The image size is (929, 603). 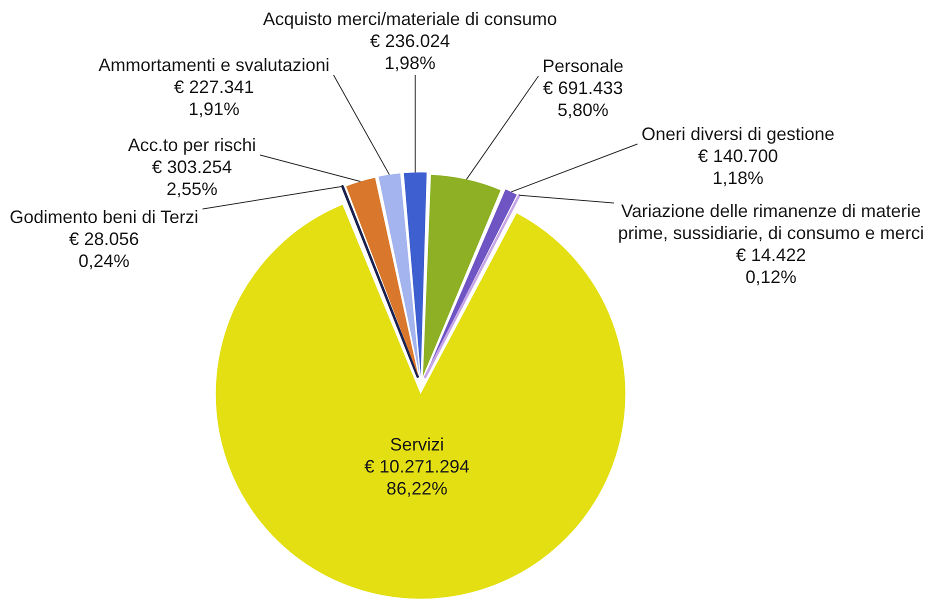 I want to click on data-label: € 691.433 5,80%, so click(x=583, y=99).